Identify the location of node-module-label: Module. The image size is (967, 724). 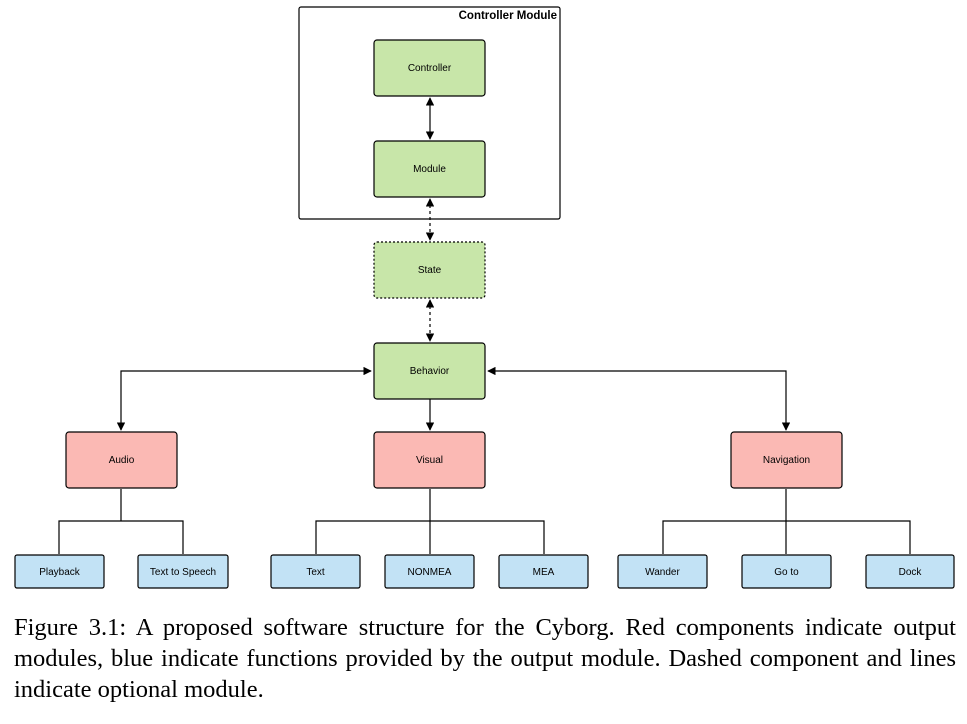
(429, 169).